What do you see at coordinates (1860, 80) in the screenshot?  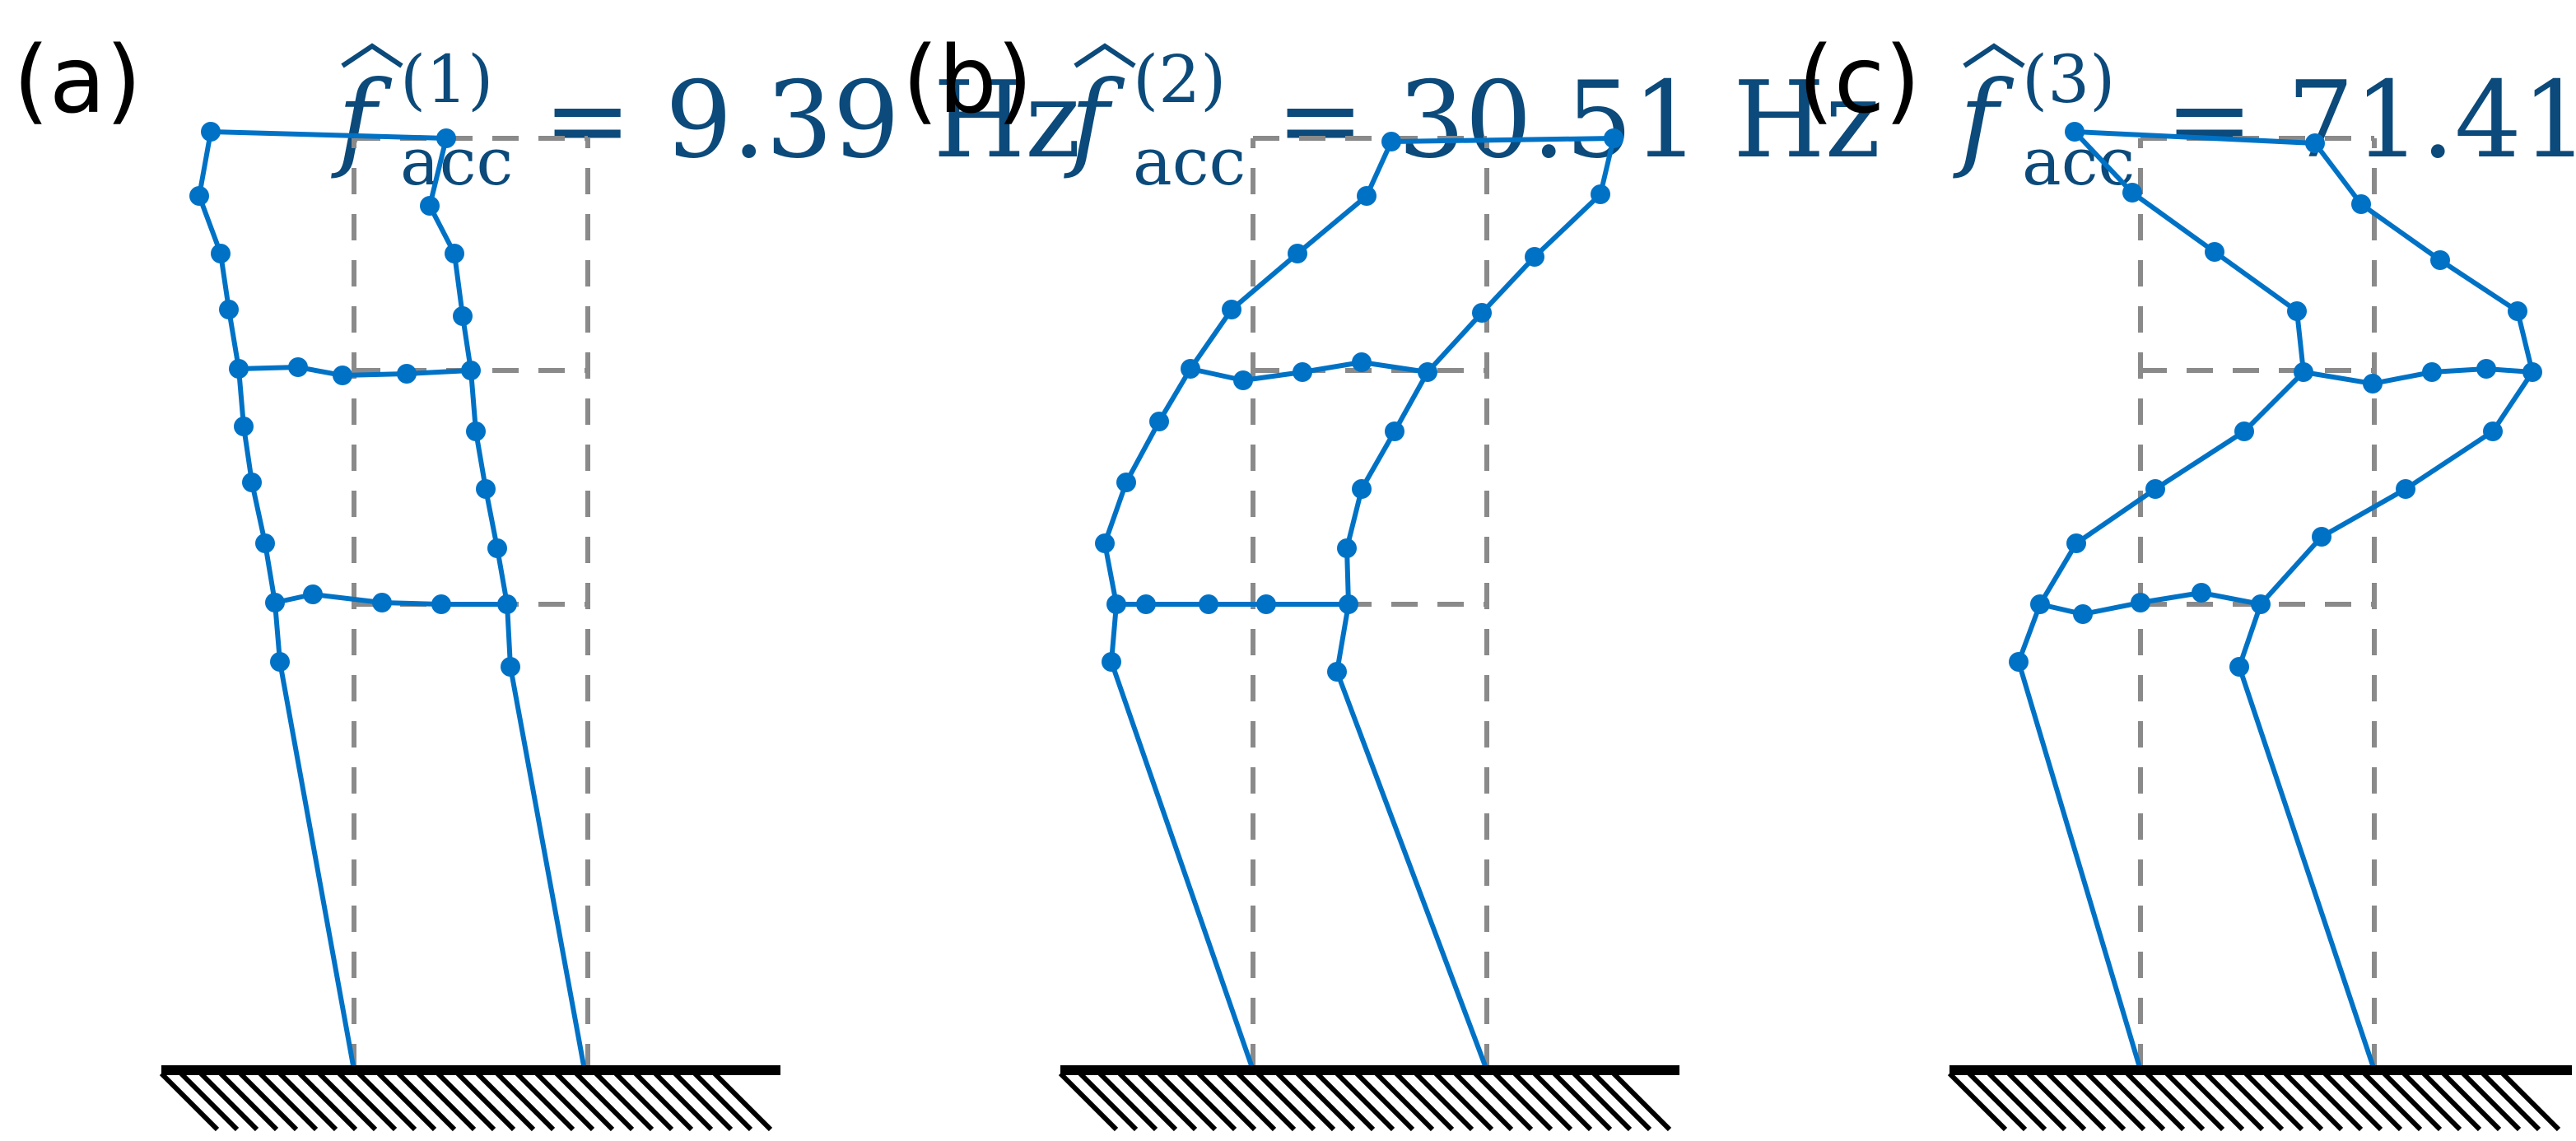 I see `panel-c-label: (c)` at bounding box center [1860, 80].